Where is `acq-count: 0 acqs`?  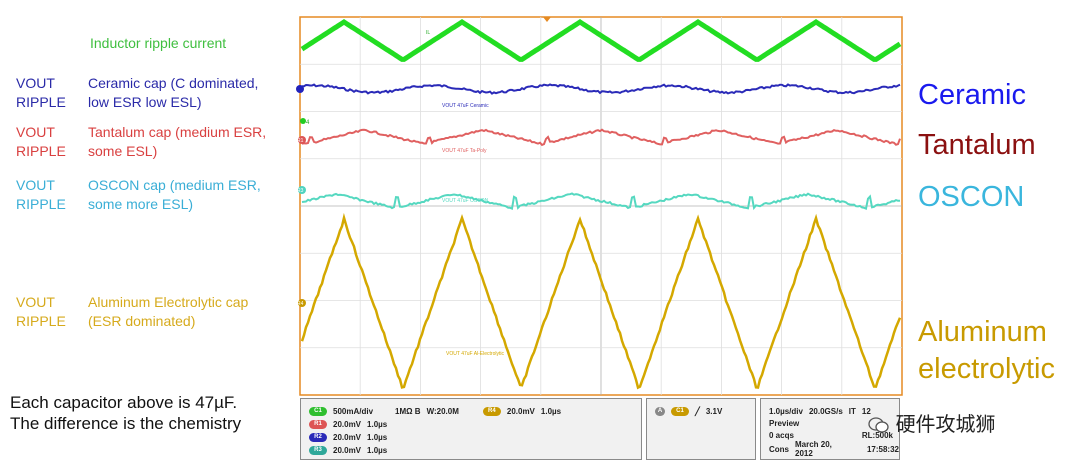 acq-count: 0 acqs is located at coordinates (781, 435).